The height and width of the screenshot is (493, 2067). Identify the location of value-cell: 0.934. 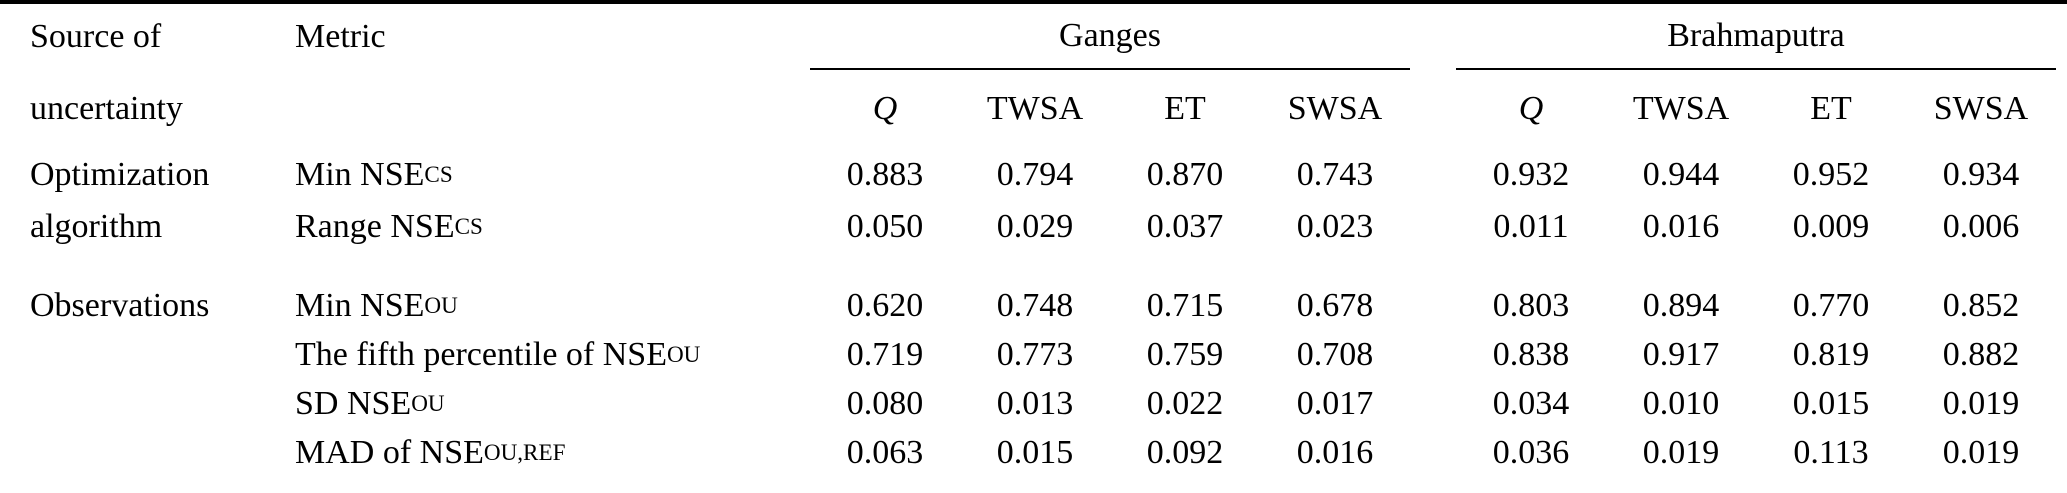
(1981, 174).